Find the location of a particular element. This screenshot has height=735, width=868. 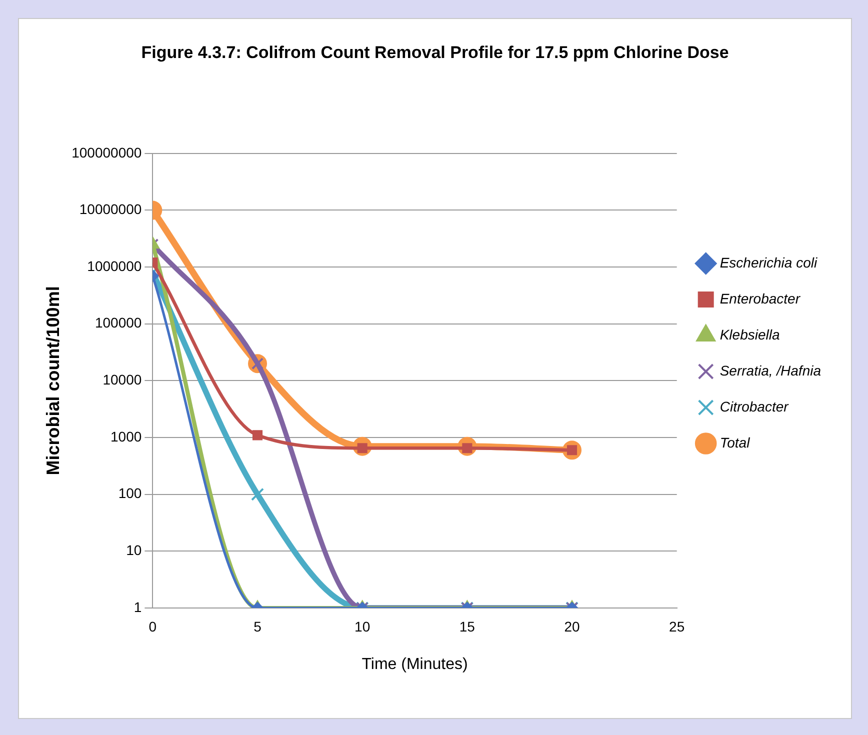

x-tick-label: 25 is located at coordinates (677, 626).